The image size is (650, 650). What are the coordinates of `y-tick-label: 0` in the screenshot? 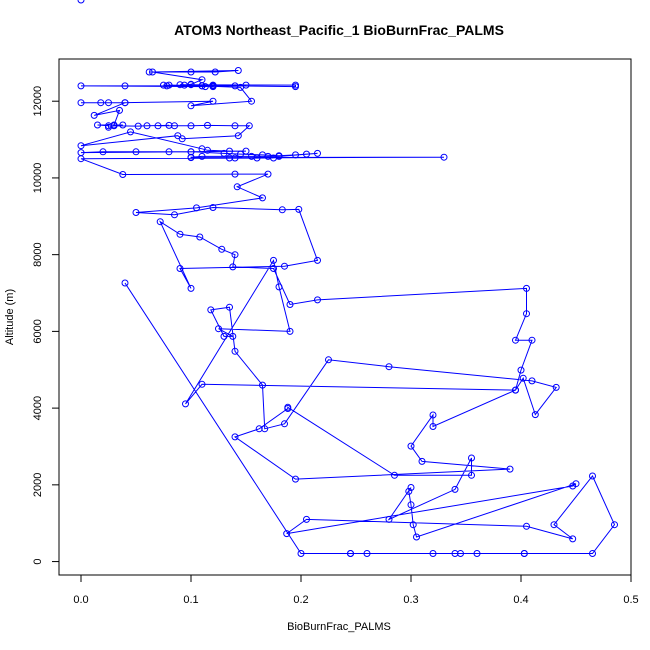 It's located at (38, 562).